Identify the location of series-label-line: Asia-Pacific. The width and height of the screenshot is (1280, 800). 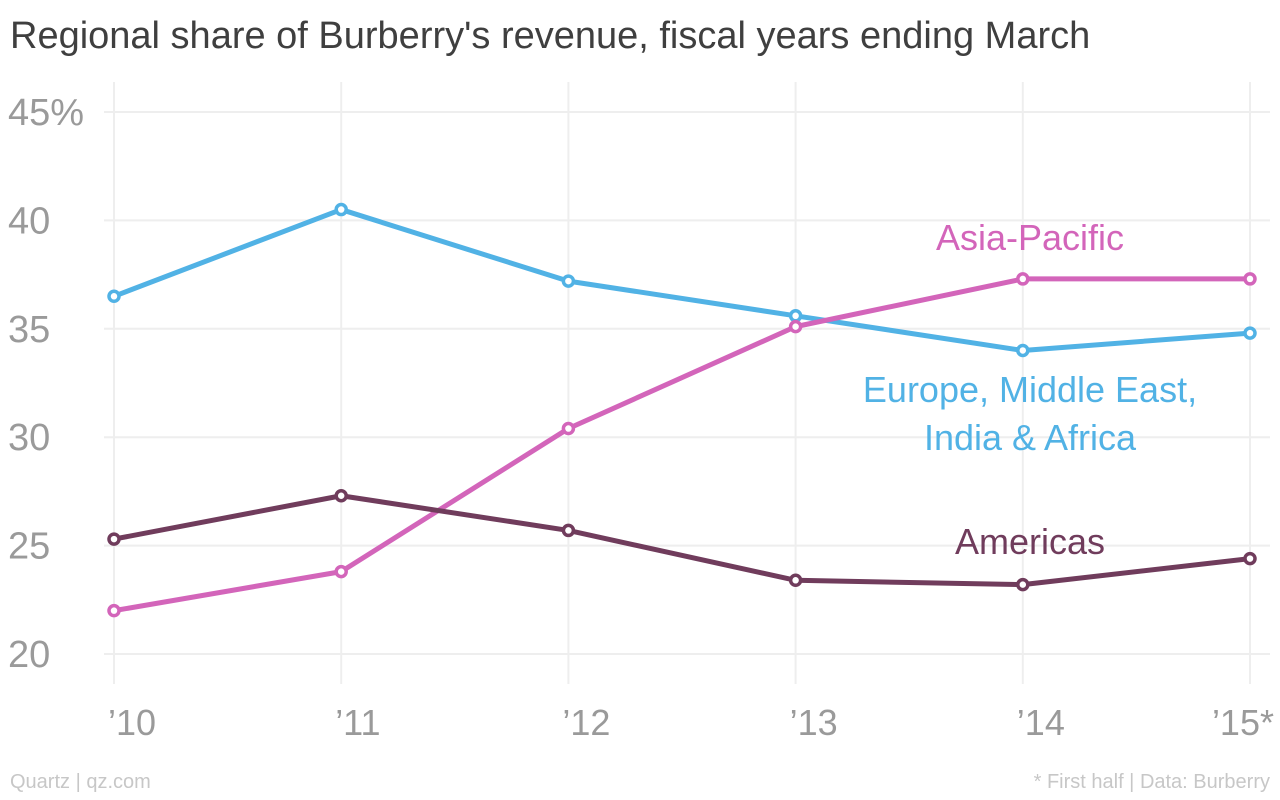
(1030, 237).